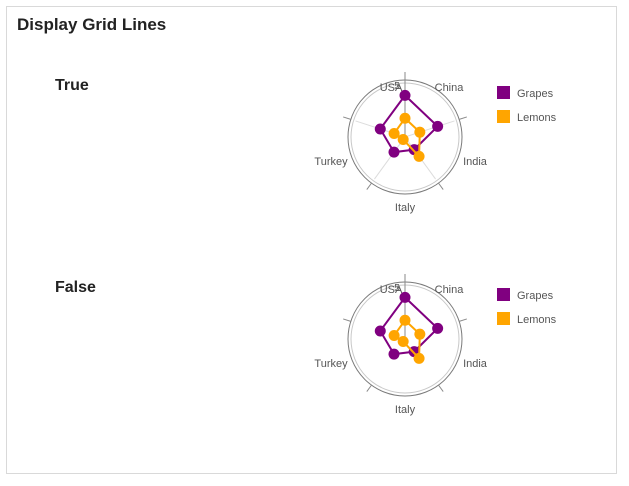 The height and width of the screenshot is (486, 629). Describe the element at coordinates (75, 287) in the screenshot. I see `section-label-false: False` at that location.